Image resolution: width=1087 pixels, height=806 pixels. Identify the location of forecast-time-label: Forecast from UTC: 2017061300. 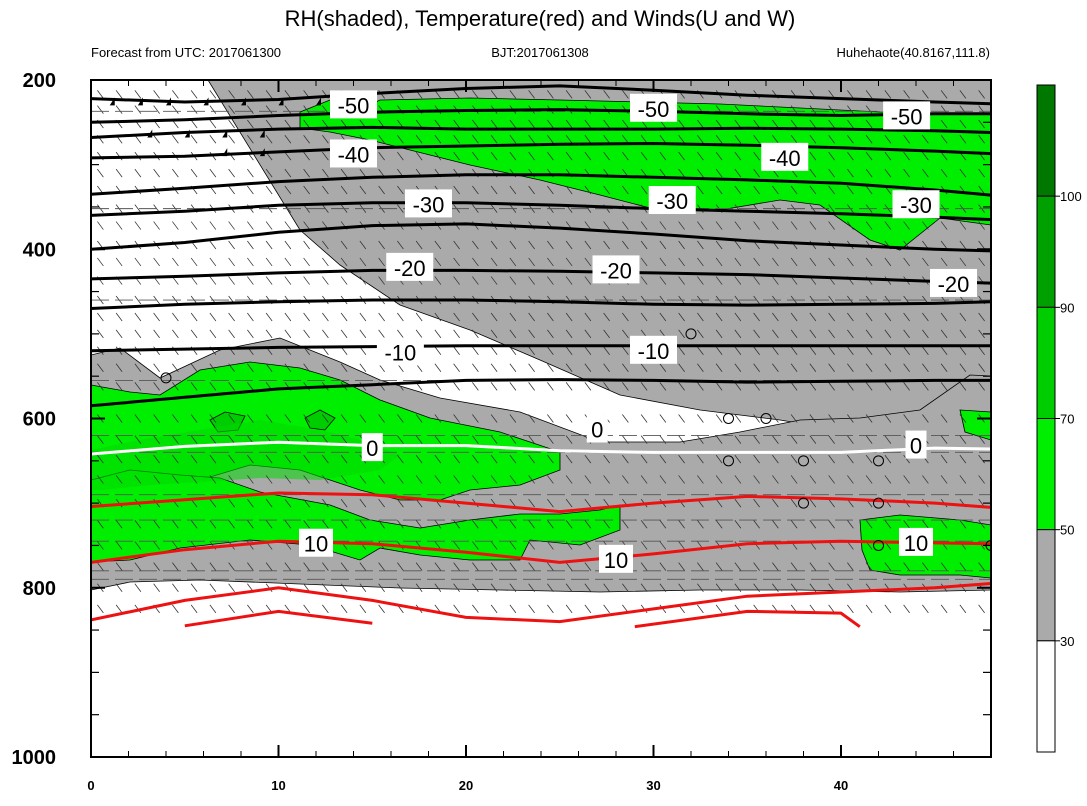
(186, 52).